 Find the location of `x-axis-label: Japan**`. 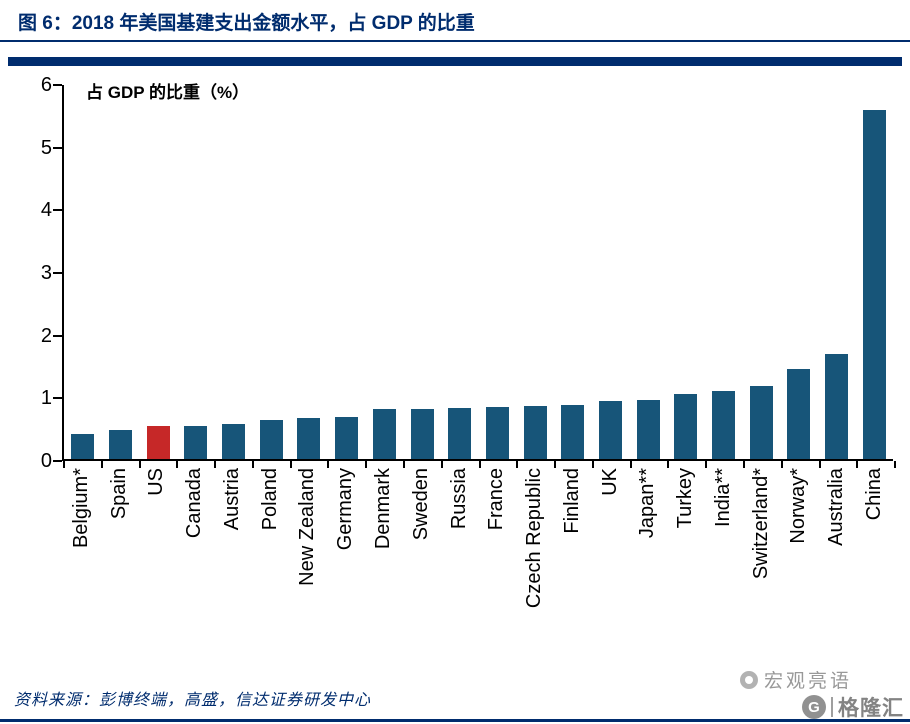

x-axis-label: Japan** is located at coordinates (647, 503).